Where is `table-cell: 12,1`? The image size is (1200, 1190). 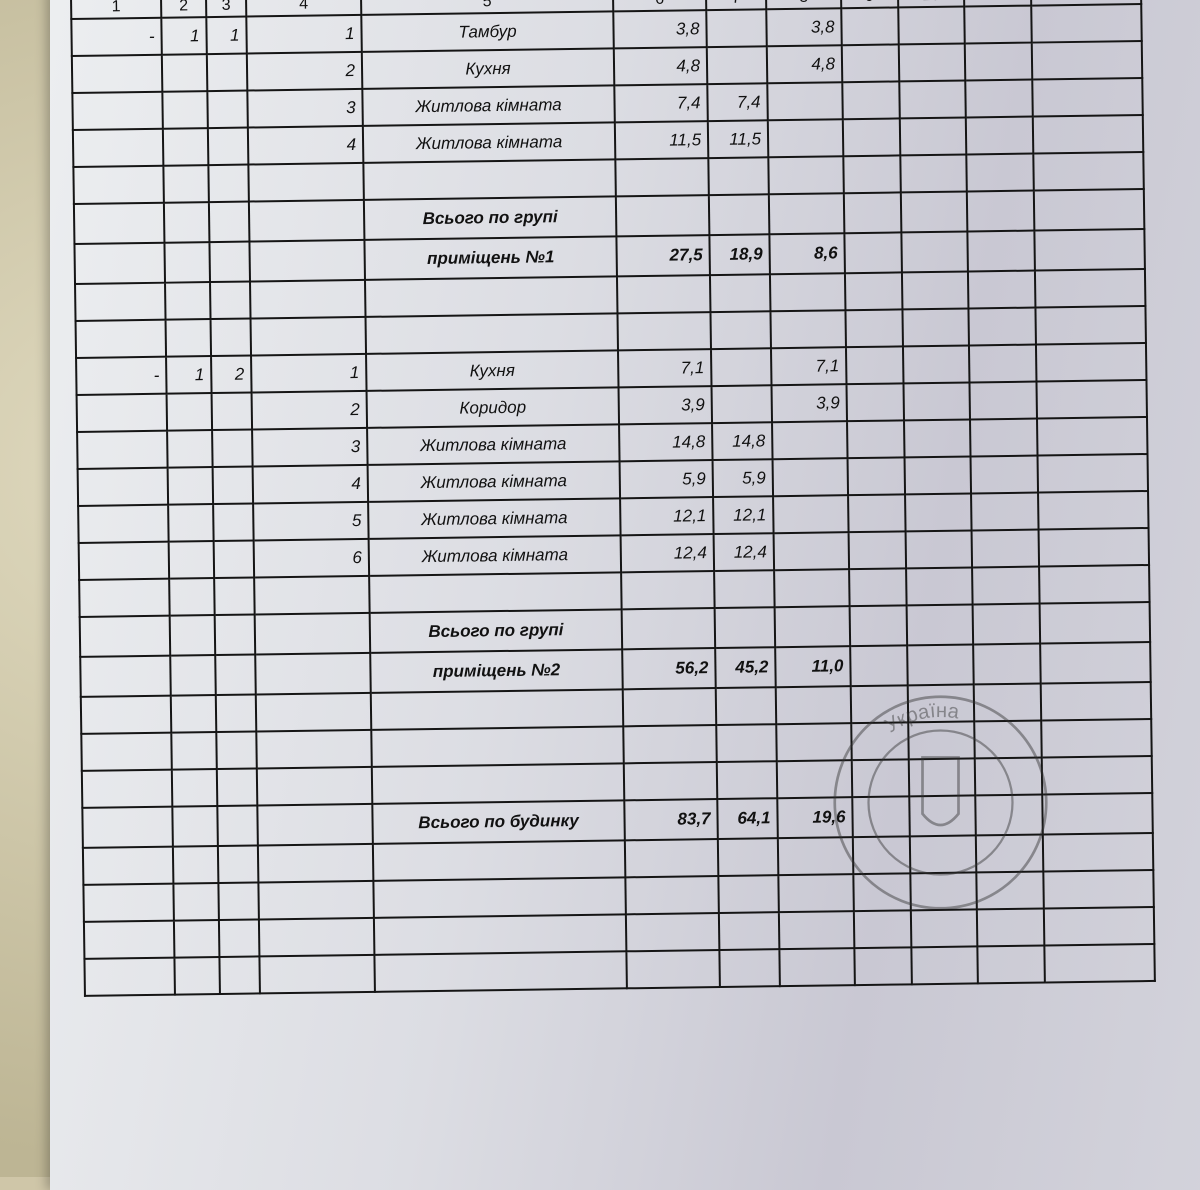
table-cell: 12,1 is located at coordinates (667, 516).